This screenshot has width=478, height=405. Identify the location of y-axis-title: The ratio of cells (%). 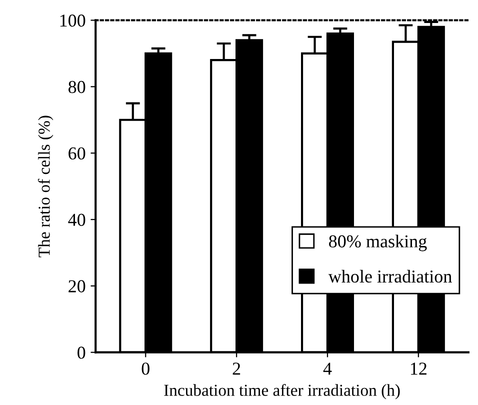
(46, 187).